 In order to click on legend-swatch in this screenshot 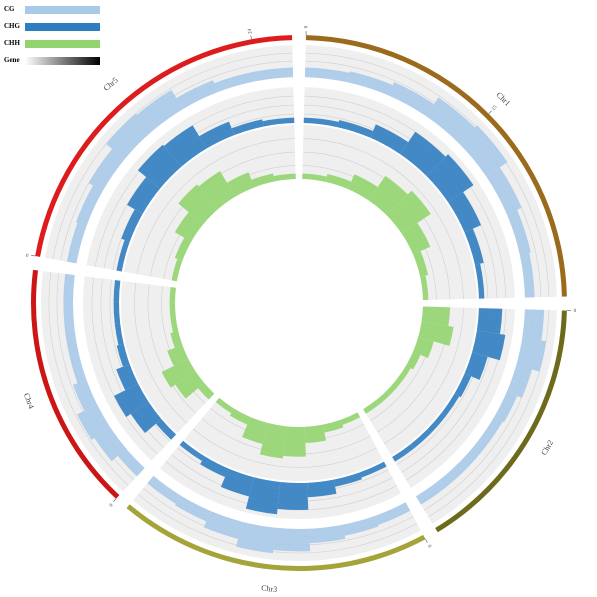, I will do `click(62, 27)`.